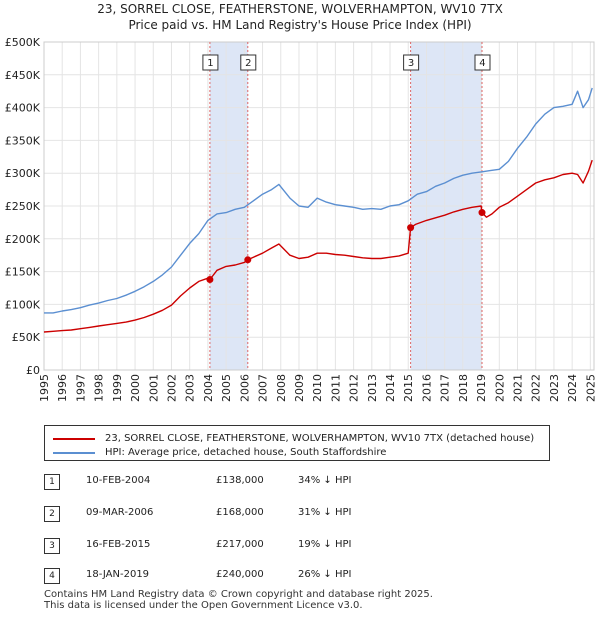 Image resolution: width=600 pixels, height=620 pixels. Describe the element at coordinates (346, 246) in the screenshot. I see `transaction-points` at that location.